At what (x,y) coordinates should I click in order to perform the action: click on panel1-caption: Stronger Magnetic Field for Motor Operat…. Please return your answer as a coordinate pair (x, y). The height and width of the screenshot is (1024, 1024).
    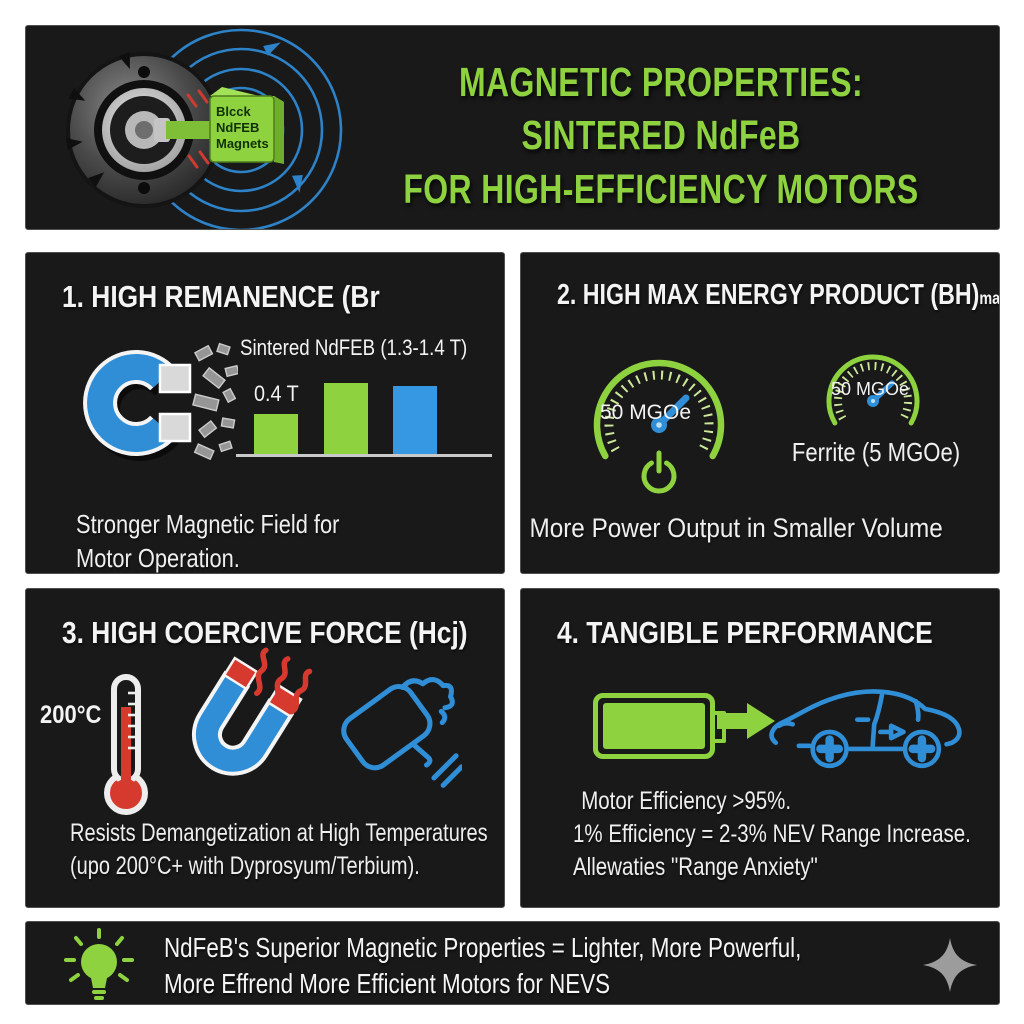
    Looking at the image, I should click on (208, 540).